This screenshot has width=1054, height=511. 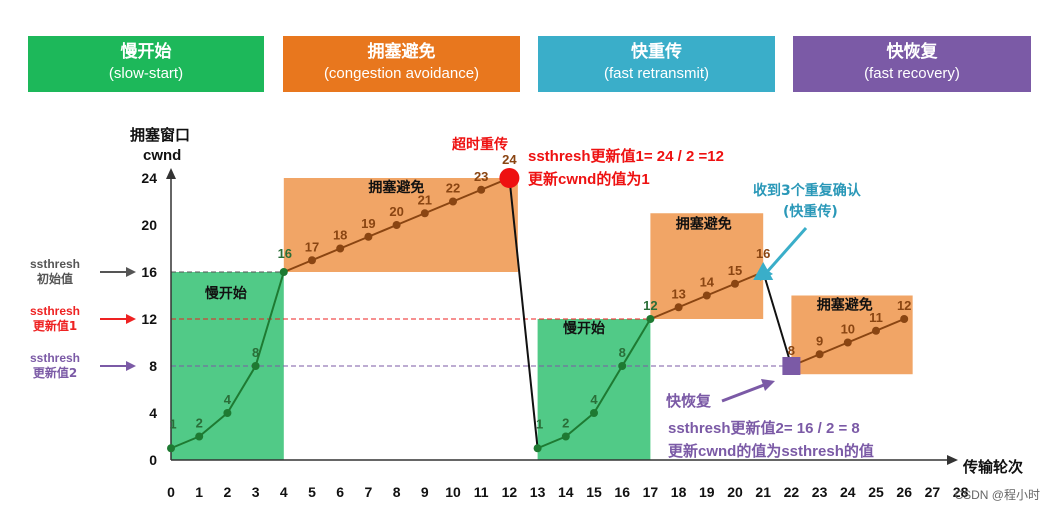 I want to click on cwnd-reset-note: 更新cwnd的值为1, so click(x=589, y=179).